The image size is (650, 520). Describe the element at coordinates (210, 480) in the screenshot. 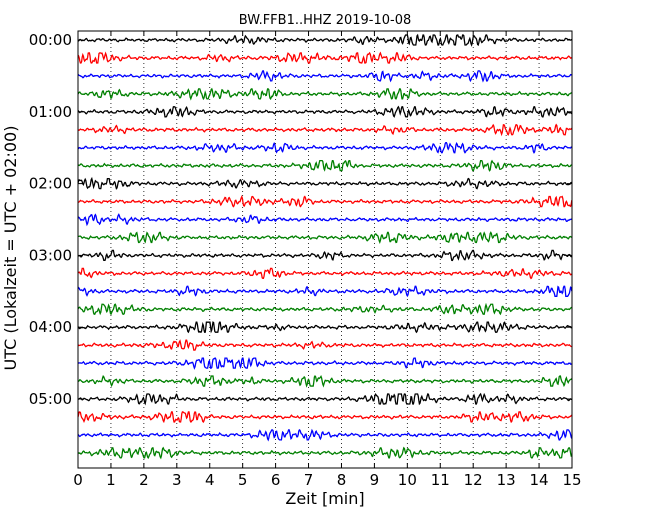

I see `x-tick-label: 4` at that location.